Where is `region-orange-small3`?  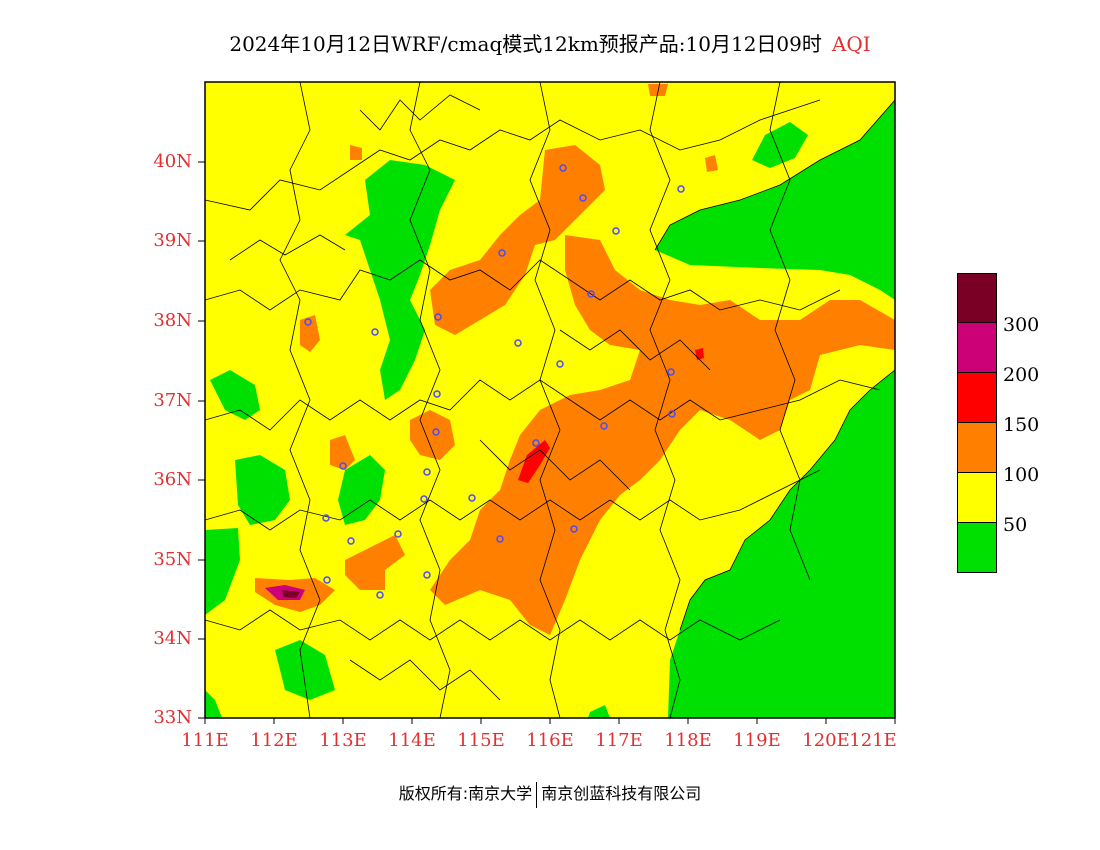
region-orange-small3 is located at coordinates (342, 452).